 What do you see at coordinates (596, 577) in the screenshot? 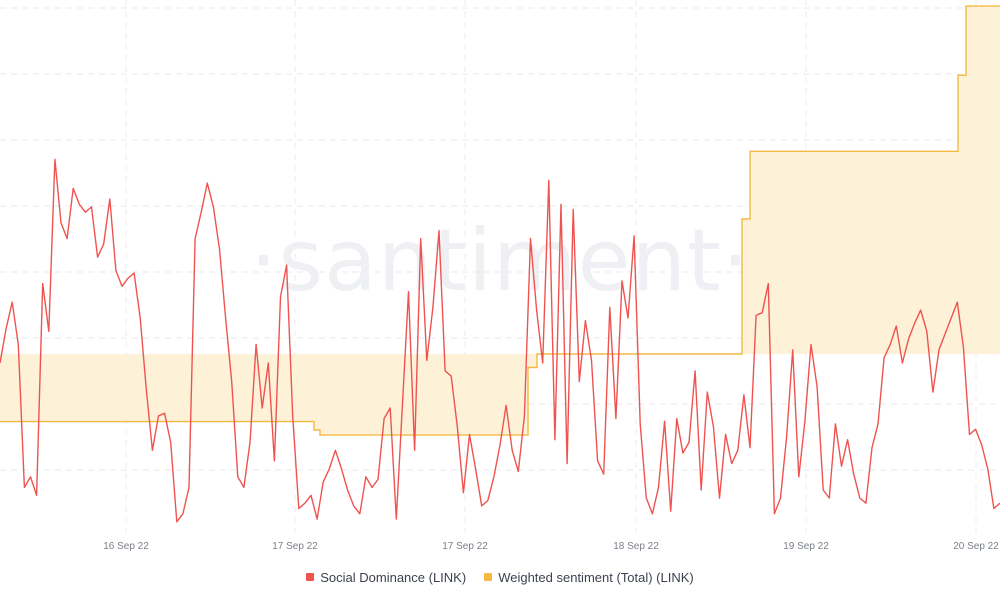
I see `legend-label-weighted-sentiment: Weighted sentiment (Total) (LINK)` at bounding box center [596, 577].